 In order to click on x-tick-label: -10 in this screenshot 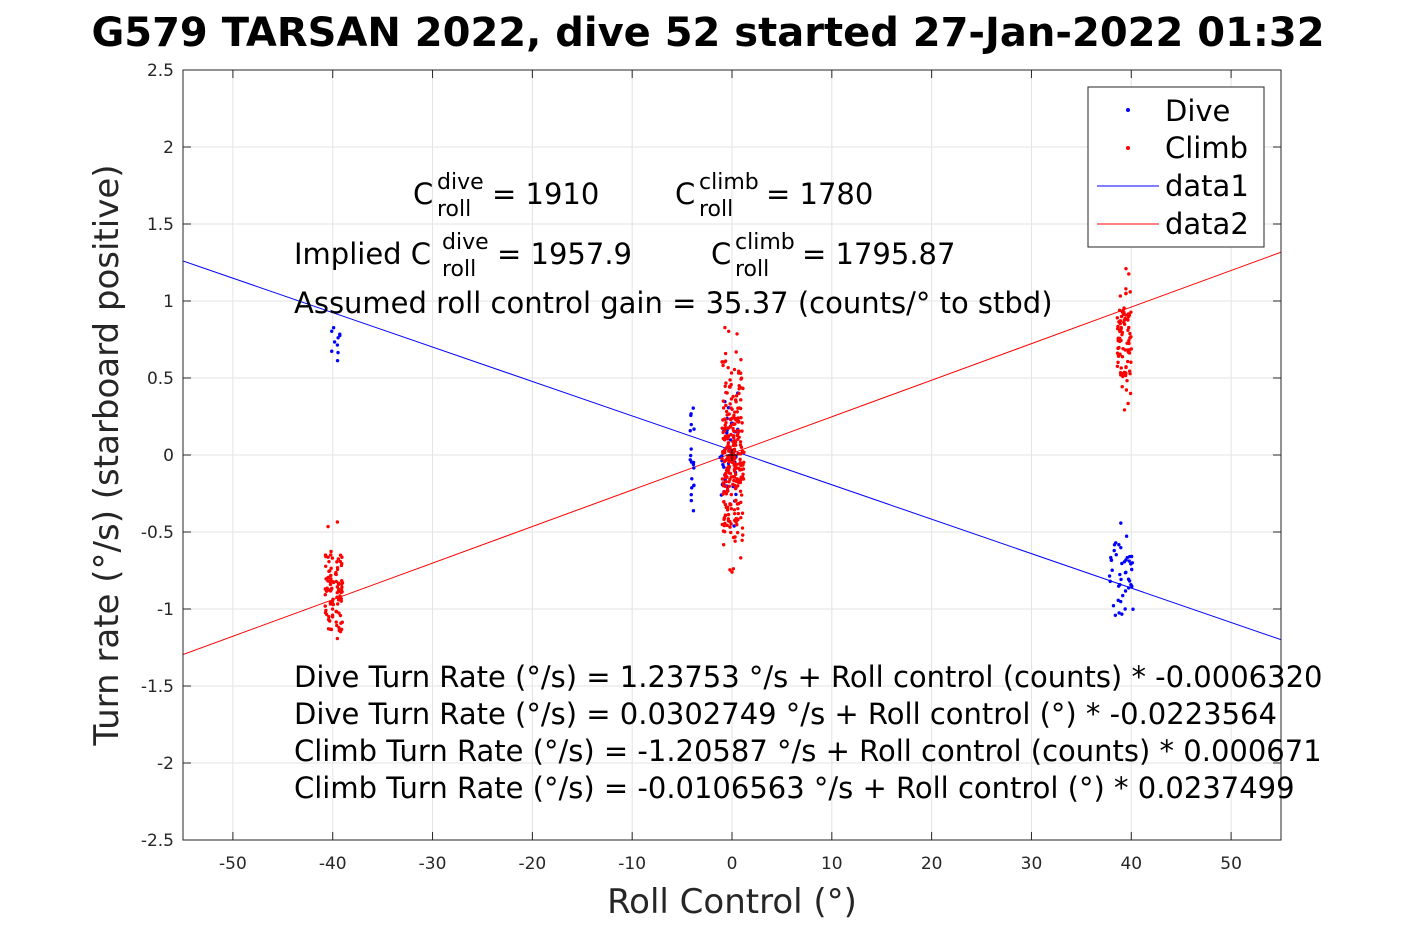, I will do `click(632, 864)`.